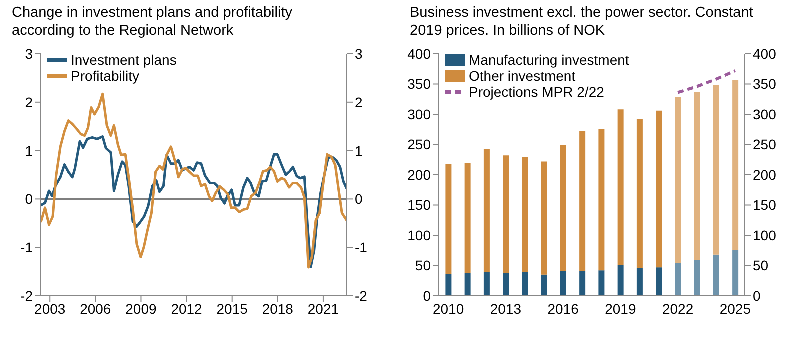 This screenshot has width=797, height=337. I want to click on x-tick-label: 2003, so click(50, 308).